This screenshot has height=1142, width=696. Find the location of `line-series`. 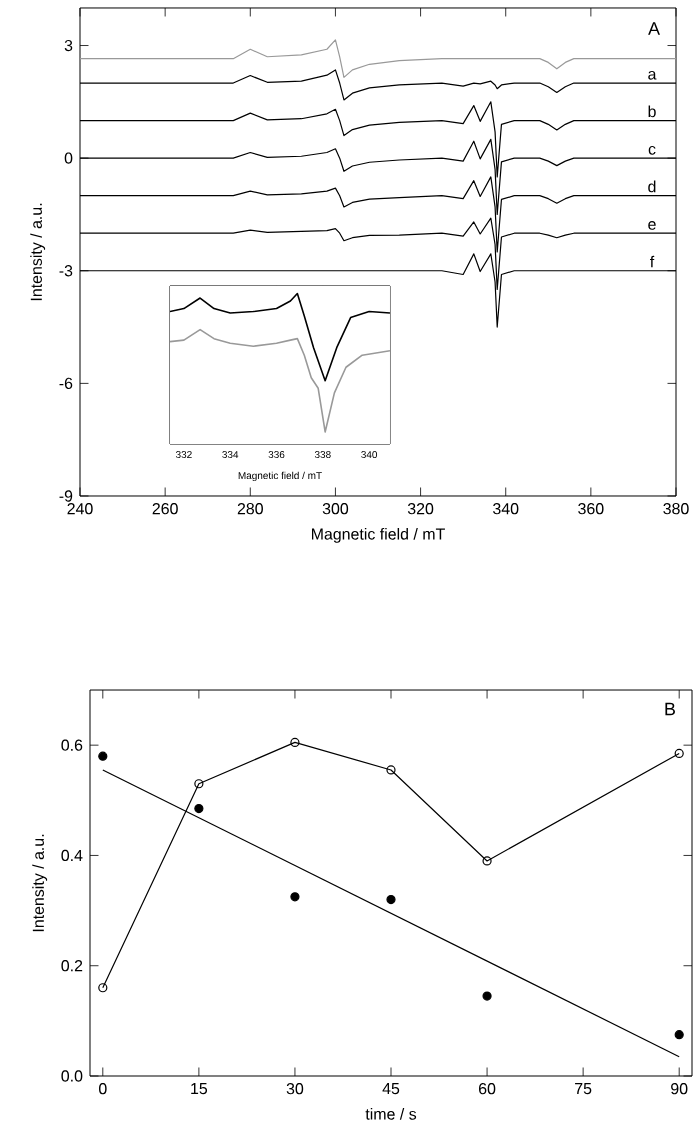

line-series is located at coordinates (378, 59).